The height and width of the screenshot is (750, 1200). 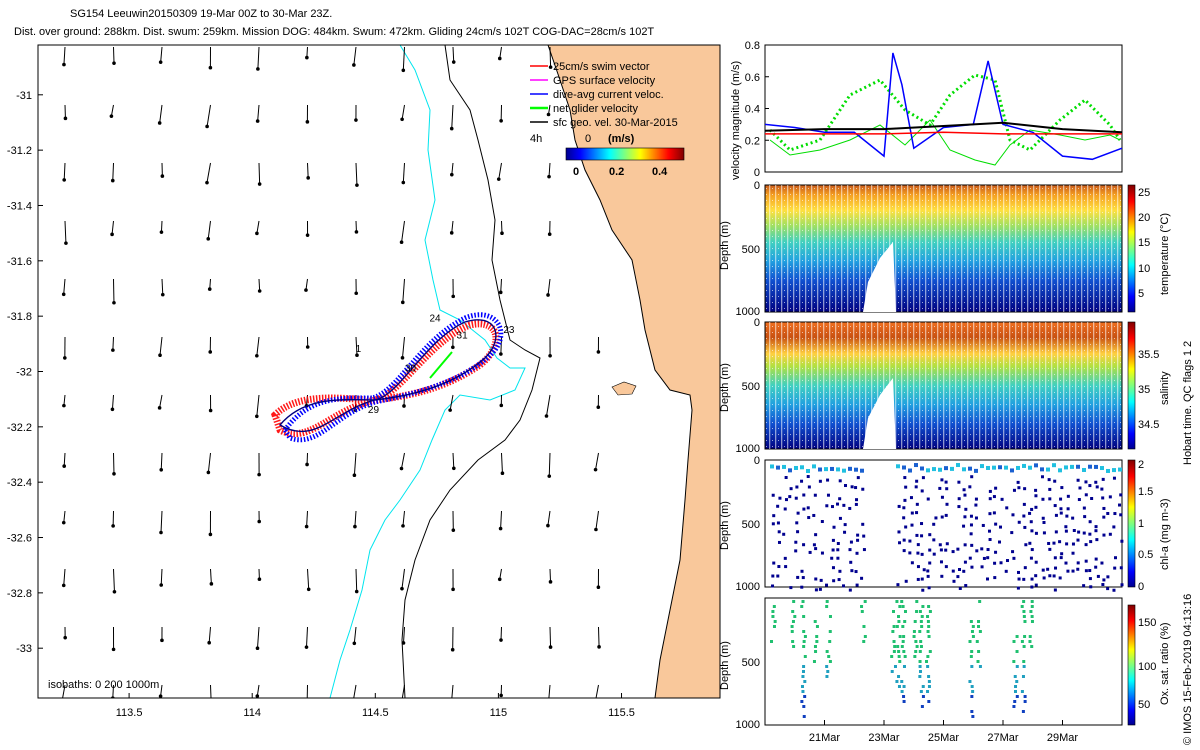 I want to click on chla-cbar-tick-3: 1.5, so click(x=1145, y=492).